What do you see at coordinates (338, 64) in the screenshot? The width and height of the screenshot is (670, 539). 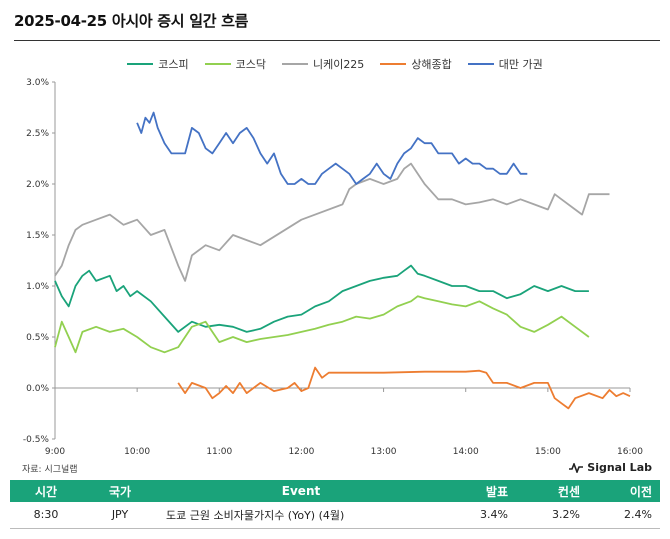 I see `legend-label-nikkei: 니케이225` at bounding box center [338, 64].